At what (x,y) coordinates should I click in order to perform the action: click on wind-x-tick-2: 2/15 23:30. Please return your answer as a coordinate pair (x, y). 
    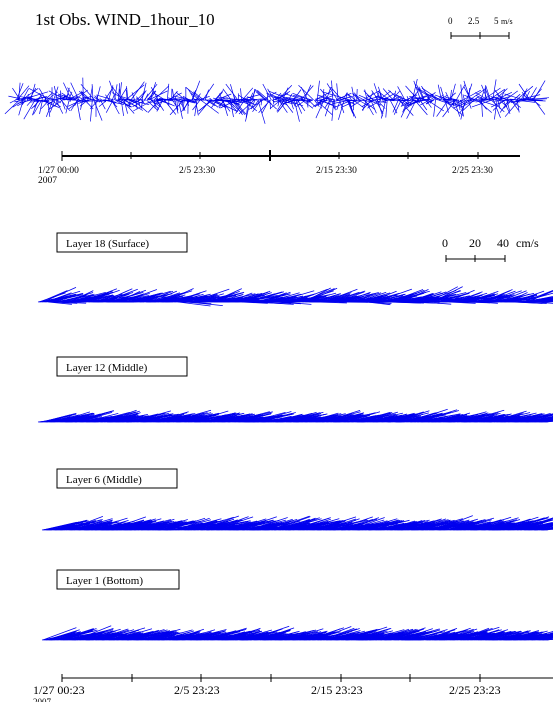
    Looking at the image, I should click on (336, 171).